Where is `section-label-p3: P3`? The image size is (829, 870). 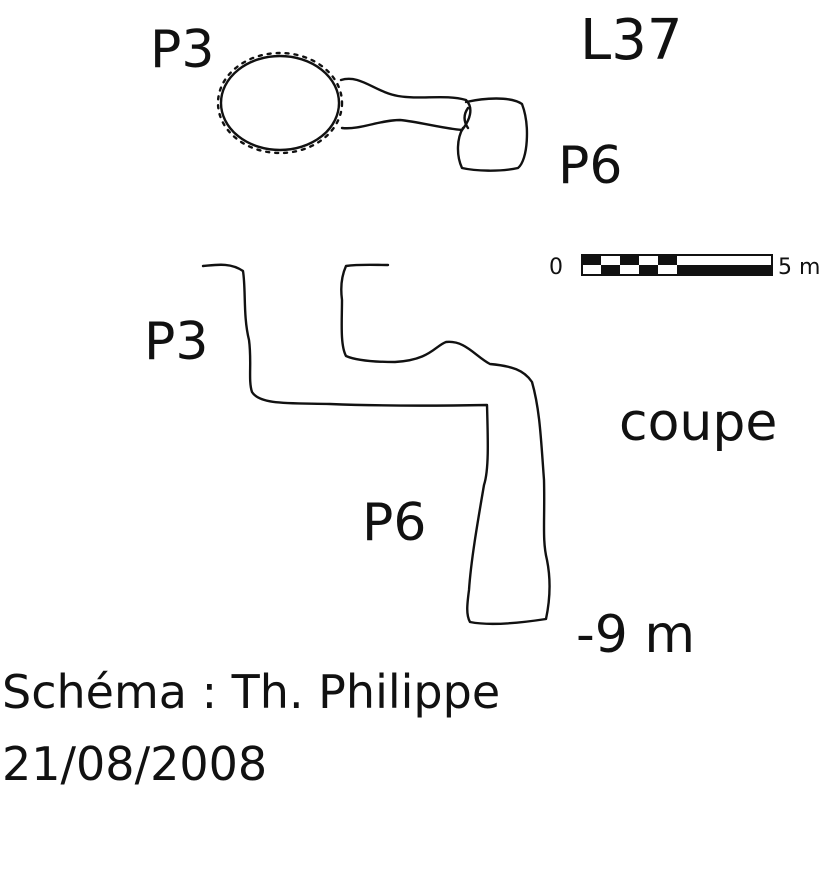 section-label-p3: P3 is located at coordinates (176, 342).